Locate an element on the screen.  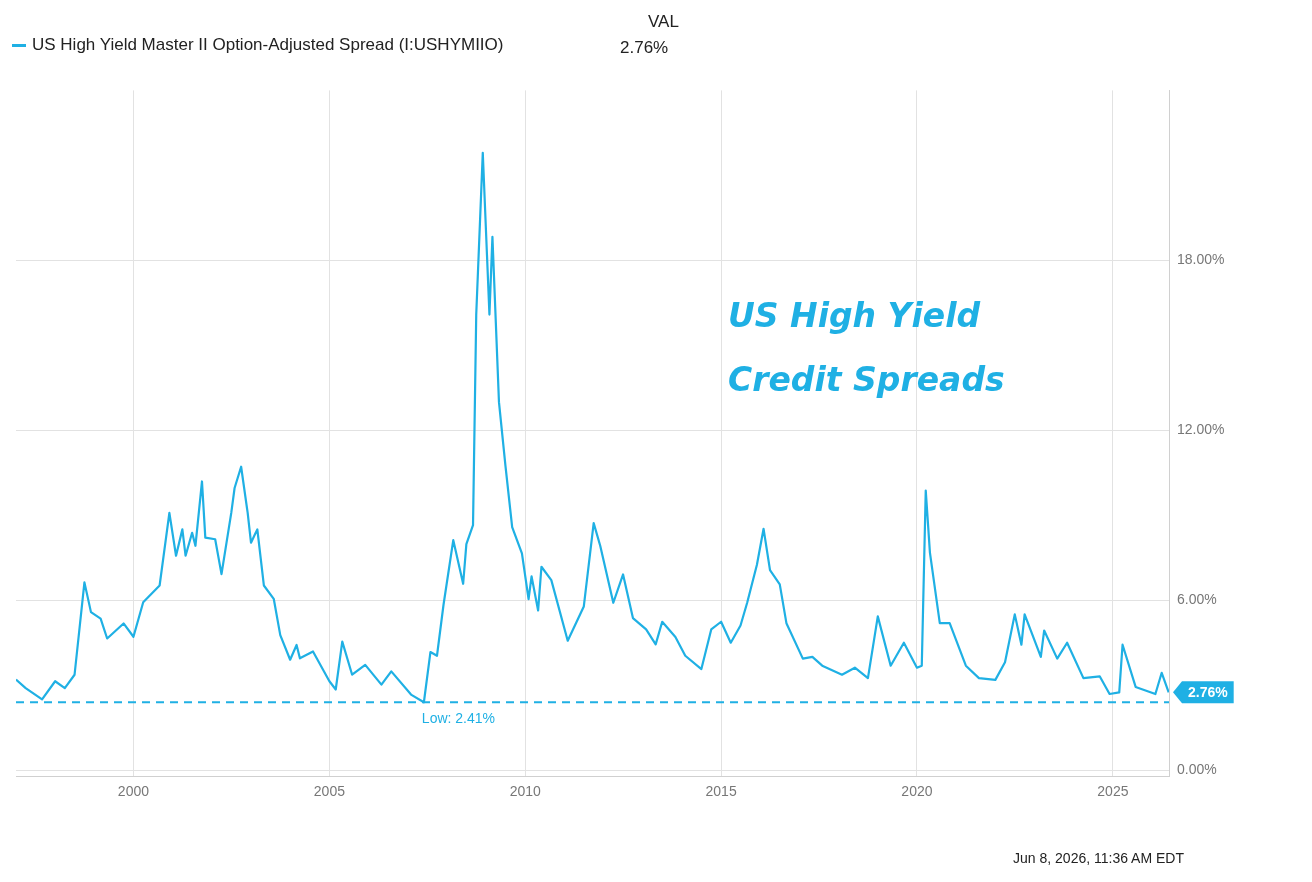
y-tick-label: 6.00% is located at coordinates (1197, 599).